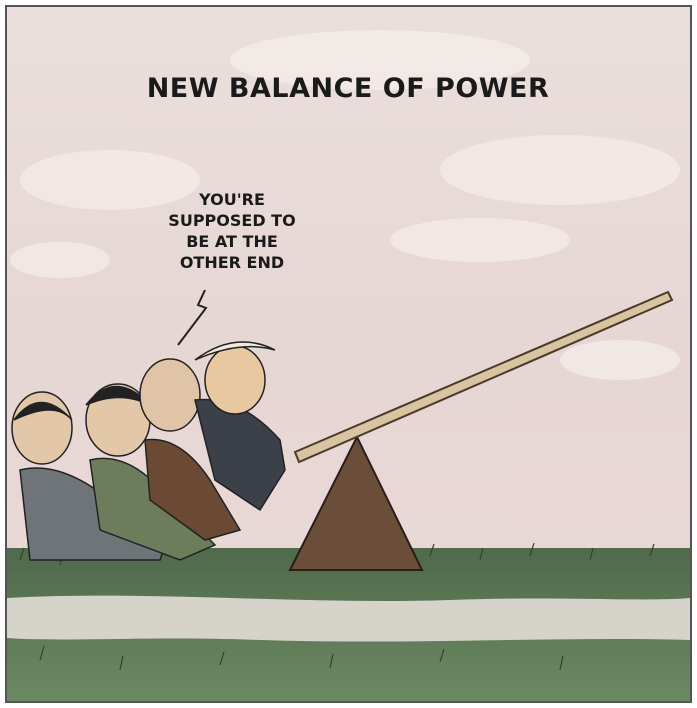 This screenshot has height=708, width=697. I want to click on seesaw-plank, so click(483, 377).